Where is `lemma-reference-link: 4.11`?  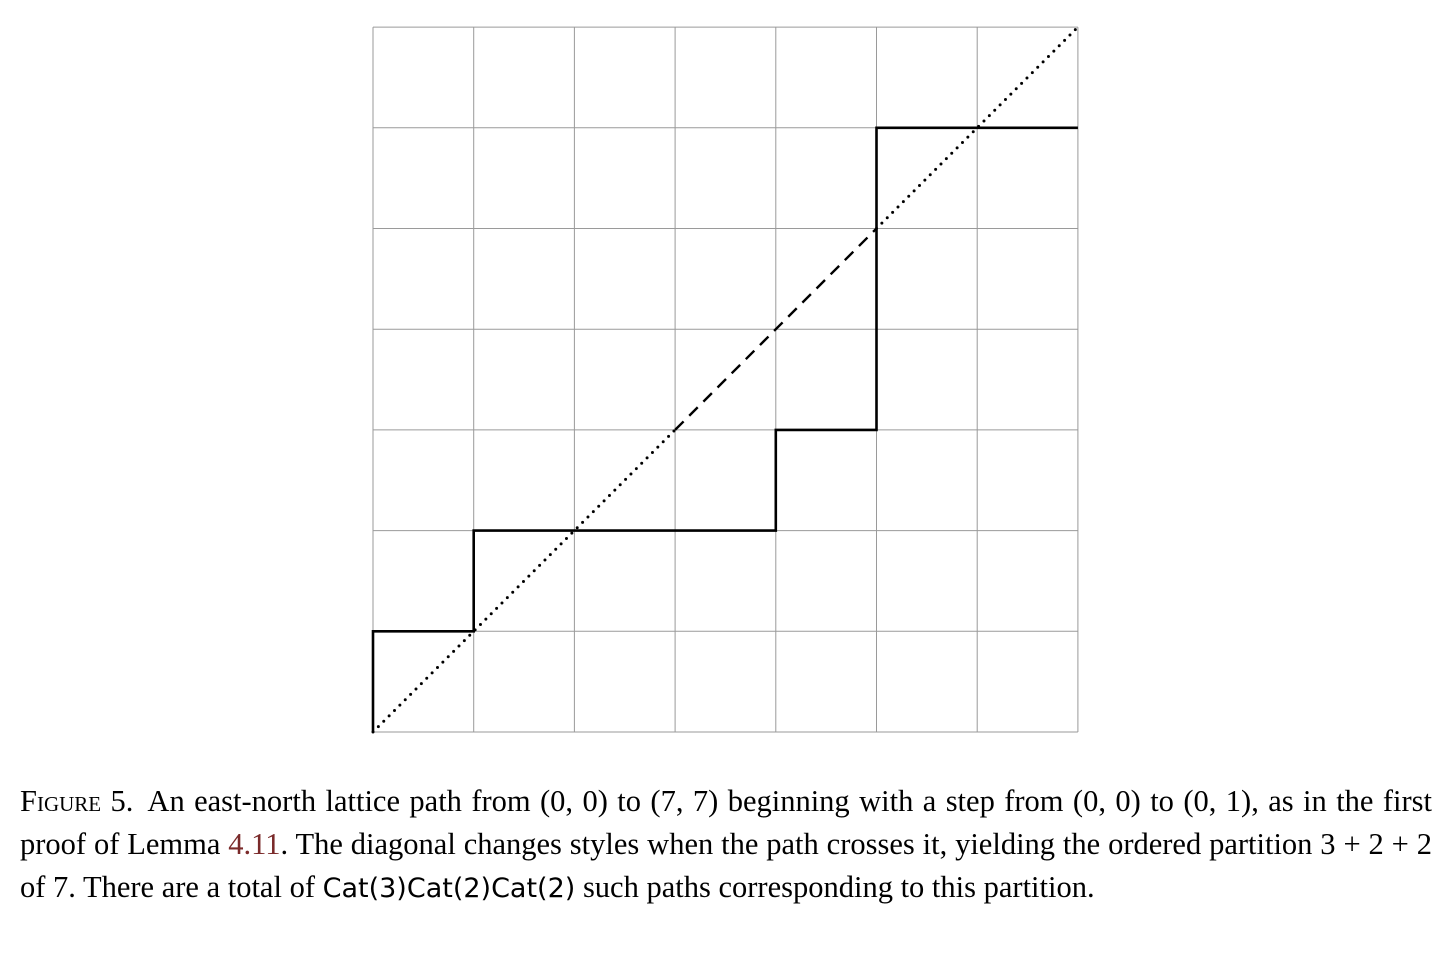 lemma-reference-link: 4.11 is located at coordinates (254, 844).